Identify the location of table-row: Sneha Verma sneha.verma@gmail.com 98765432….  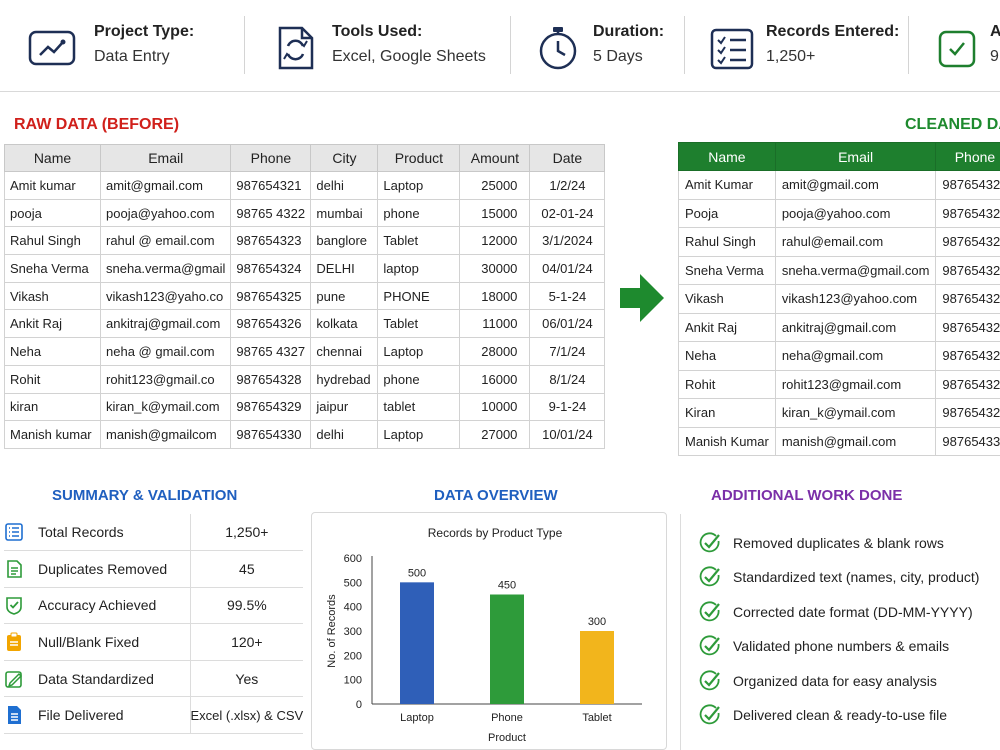
(839, 270).